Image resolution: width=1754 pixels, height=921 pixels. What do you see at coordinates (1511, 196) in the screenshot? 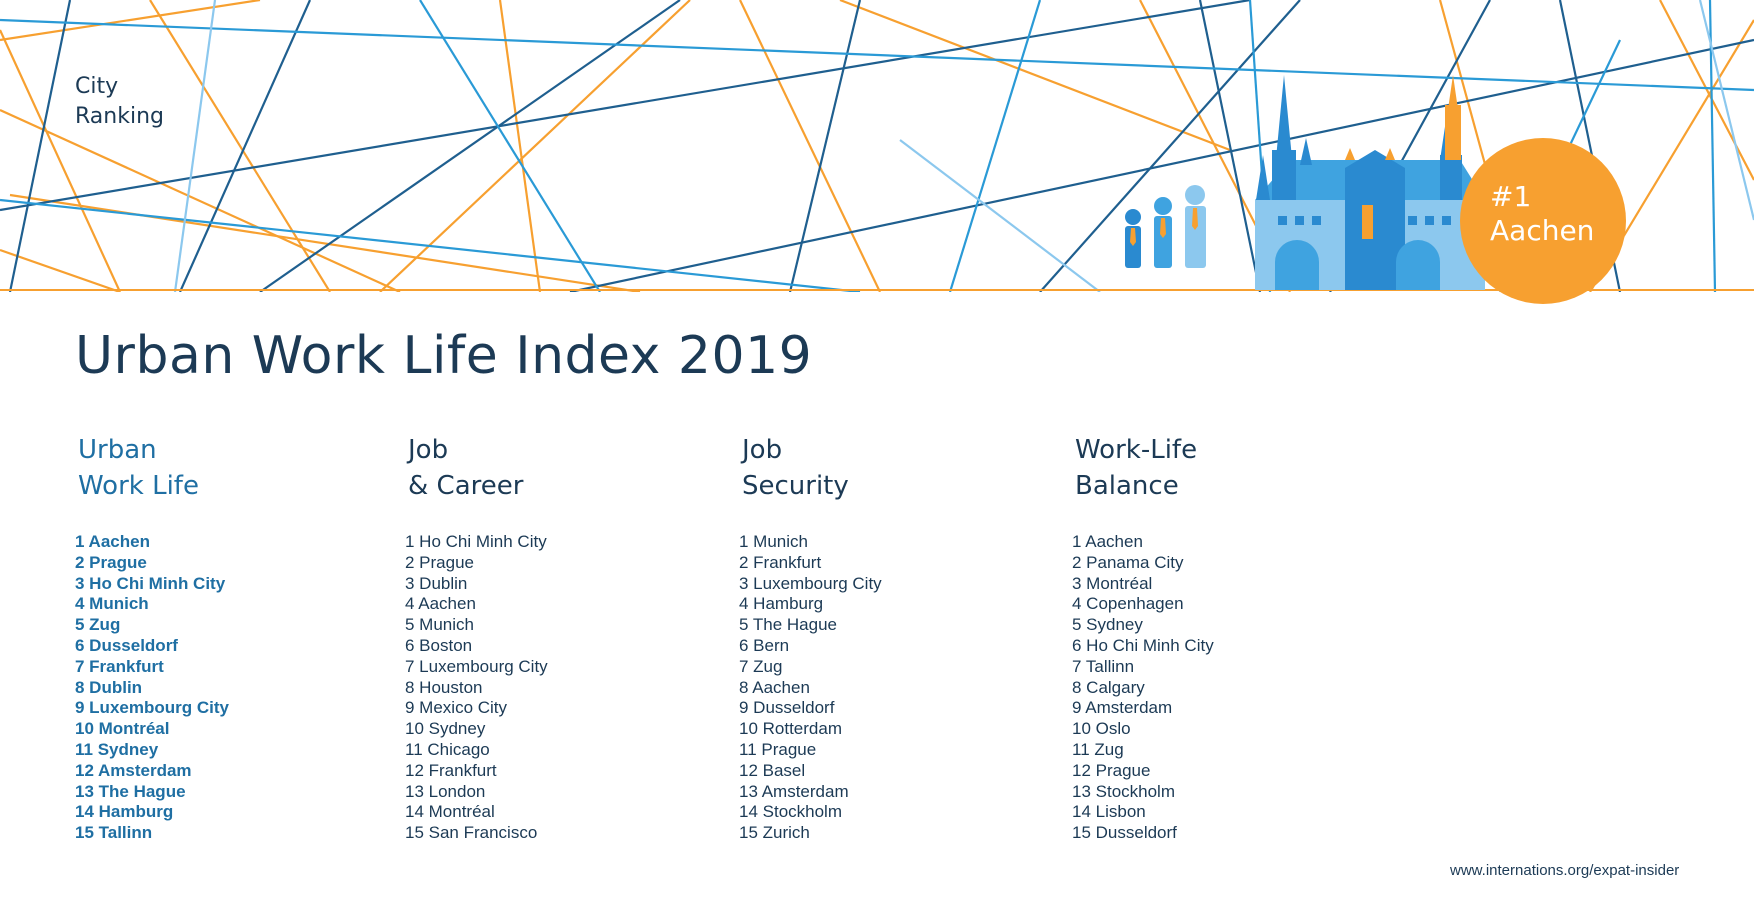
I see `badge-rank: #1` at bounding box center [1511, 196].